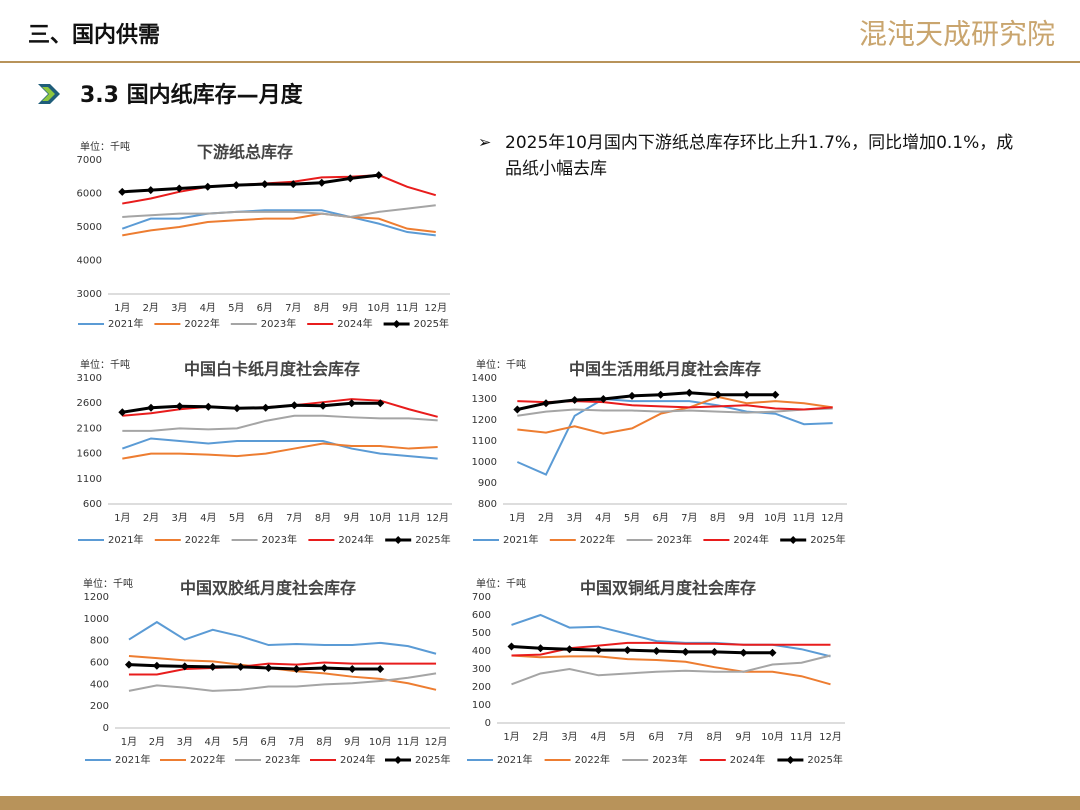 The height and width of the screenshot is (810, 1080). What do you see at coordinates (89, 454) in the screenshot?
I see `y-tick-label: 1600` at bounding box center [89, 454].